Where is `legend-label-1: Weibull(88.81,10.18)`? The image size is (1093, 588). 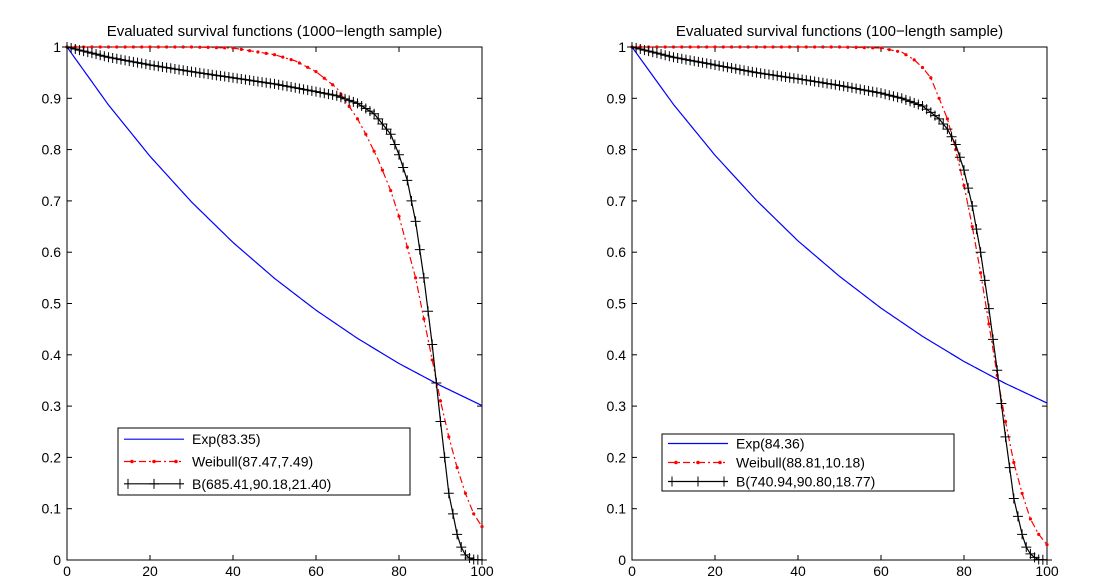
legend-label-1: Weibull(88.81,10.18) is located at coordinates (800, 463).